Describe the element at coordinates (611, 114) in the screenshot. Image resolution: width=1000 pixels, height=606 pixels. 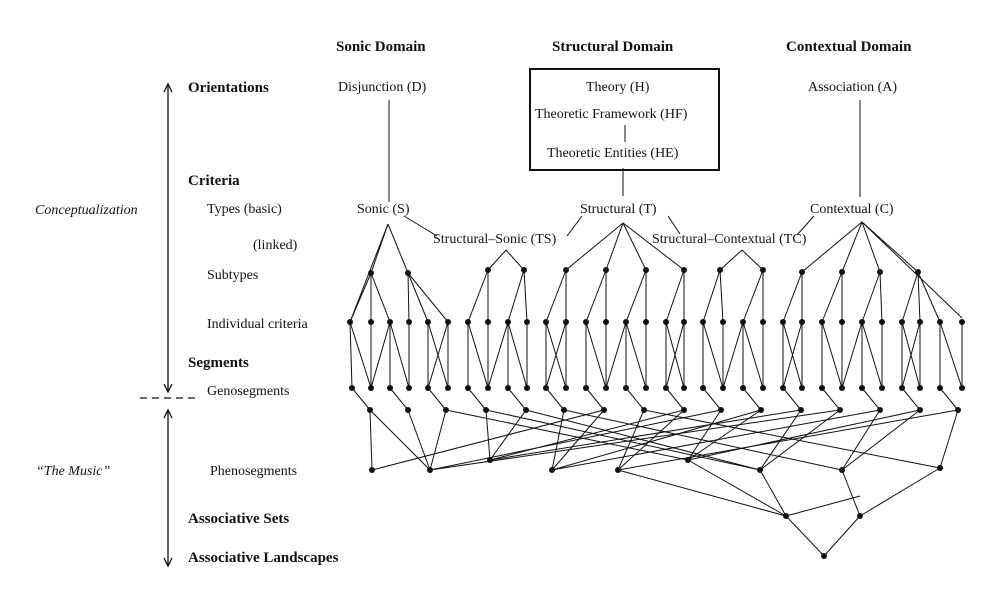
I see `theoretic-framework-node: Theoretic Framework (HF)` at that location.